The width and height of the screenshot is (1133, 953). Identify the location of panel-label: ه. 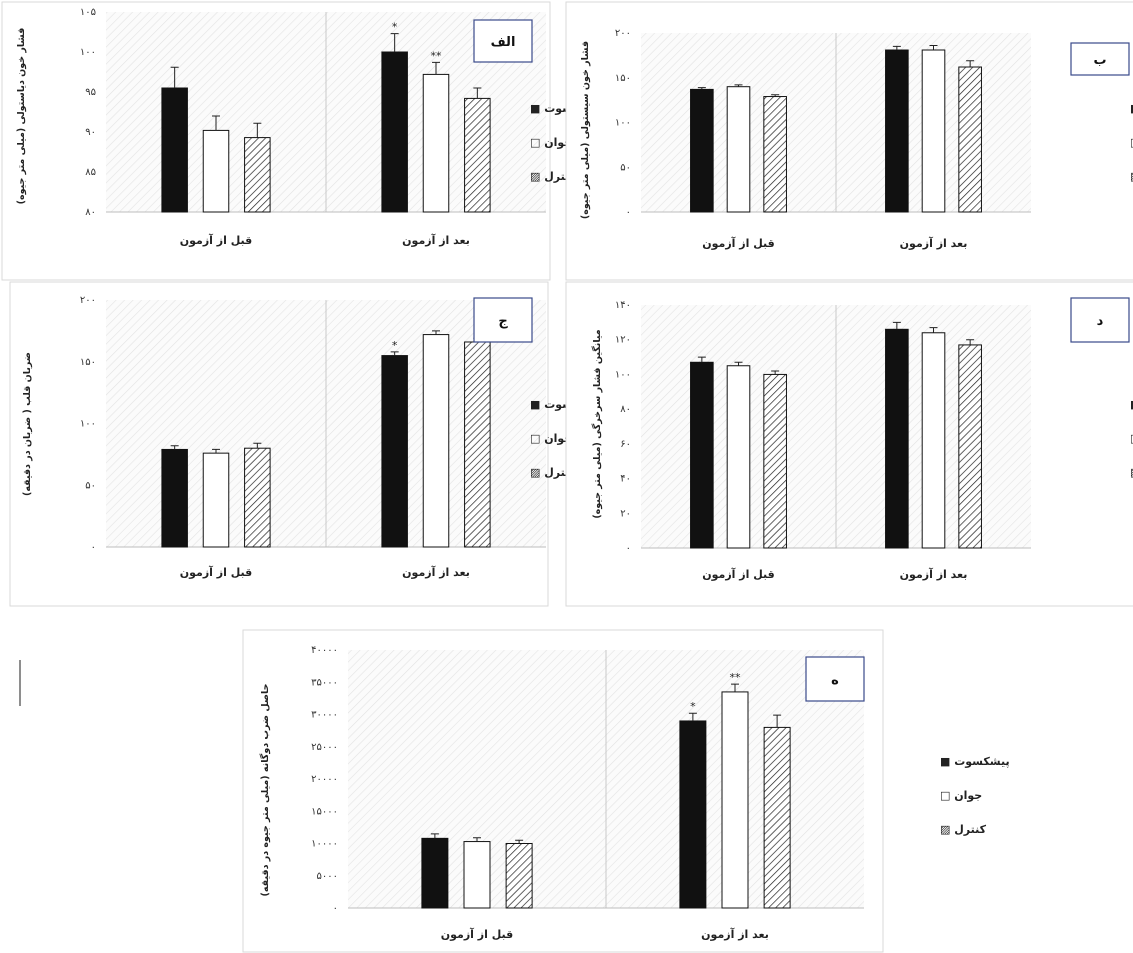
(835, 680).